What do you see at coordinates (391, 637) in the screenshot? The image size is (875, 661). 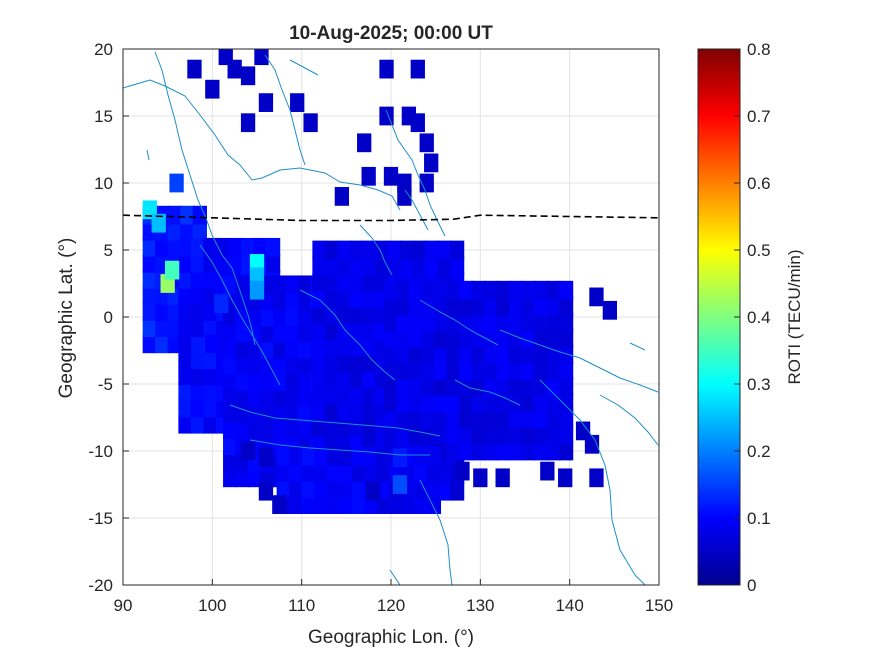 I see `x-axis-label: Geographic Lon. (°)` at bounding box center [391, 637].